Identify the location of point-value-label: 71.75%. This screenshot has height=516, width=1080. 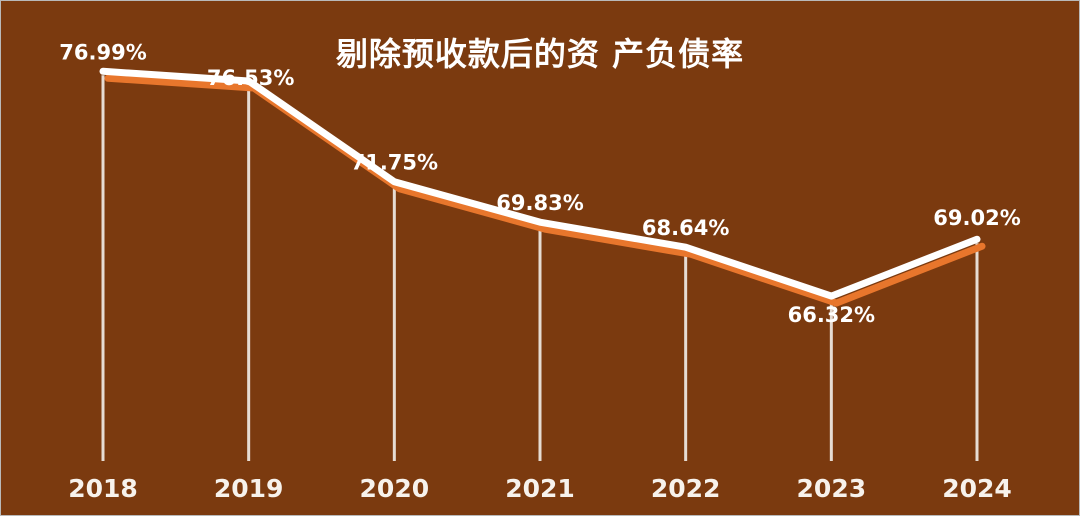
(394, 163).